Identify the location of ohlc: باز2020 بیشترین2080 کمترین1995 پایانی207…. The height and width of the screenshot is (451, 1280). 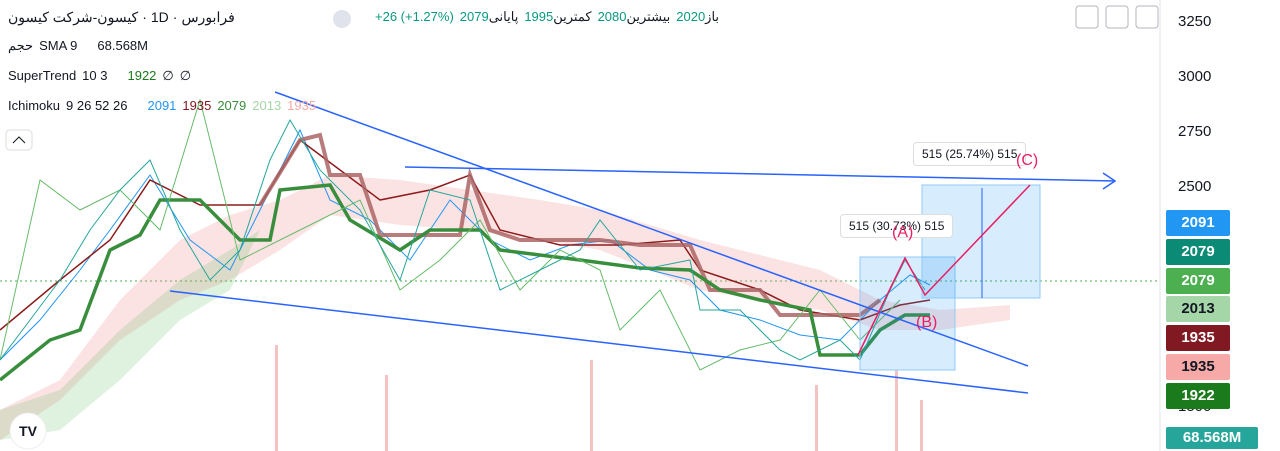
(547, 17).